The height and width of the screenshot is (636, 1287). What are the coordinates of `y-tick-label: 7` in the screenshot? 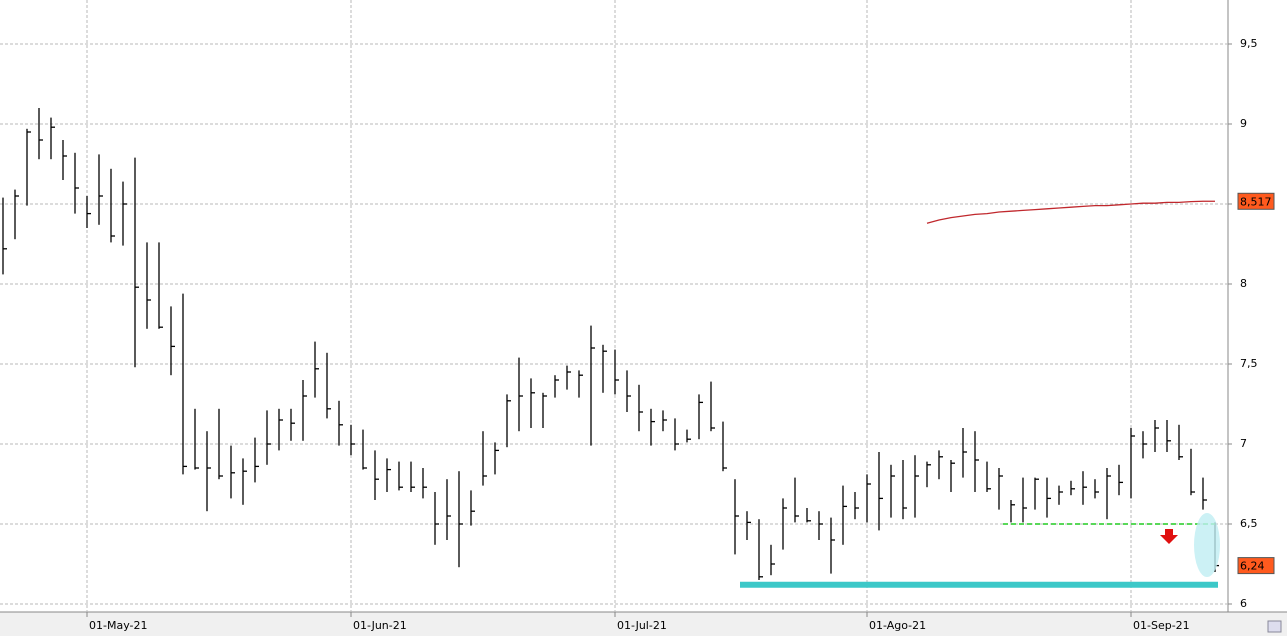 It's located at (1243, 443).